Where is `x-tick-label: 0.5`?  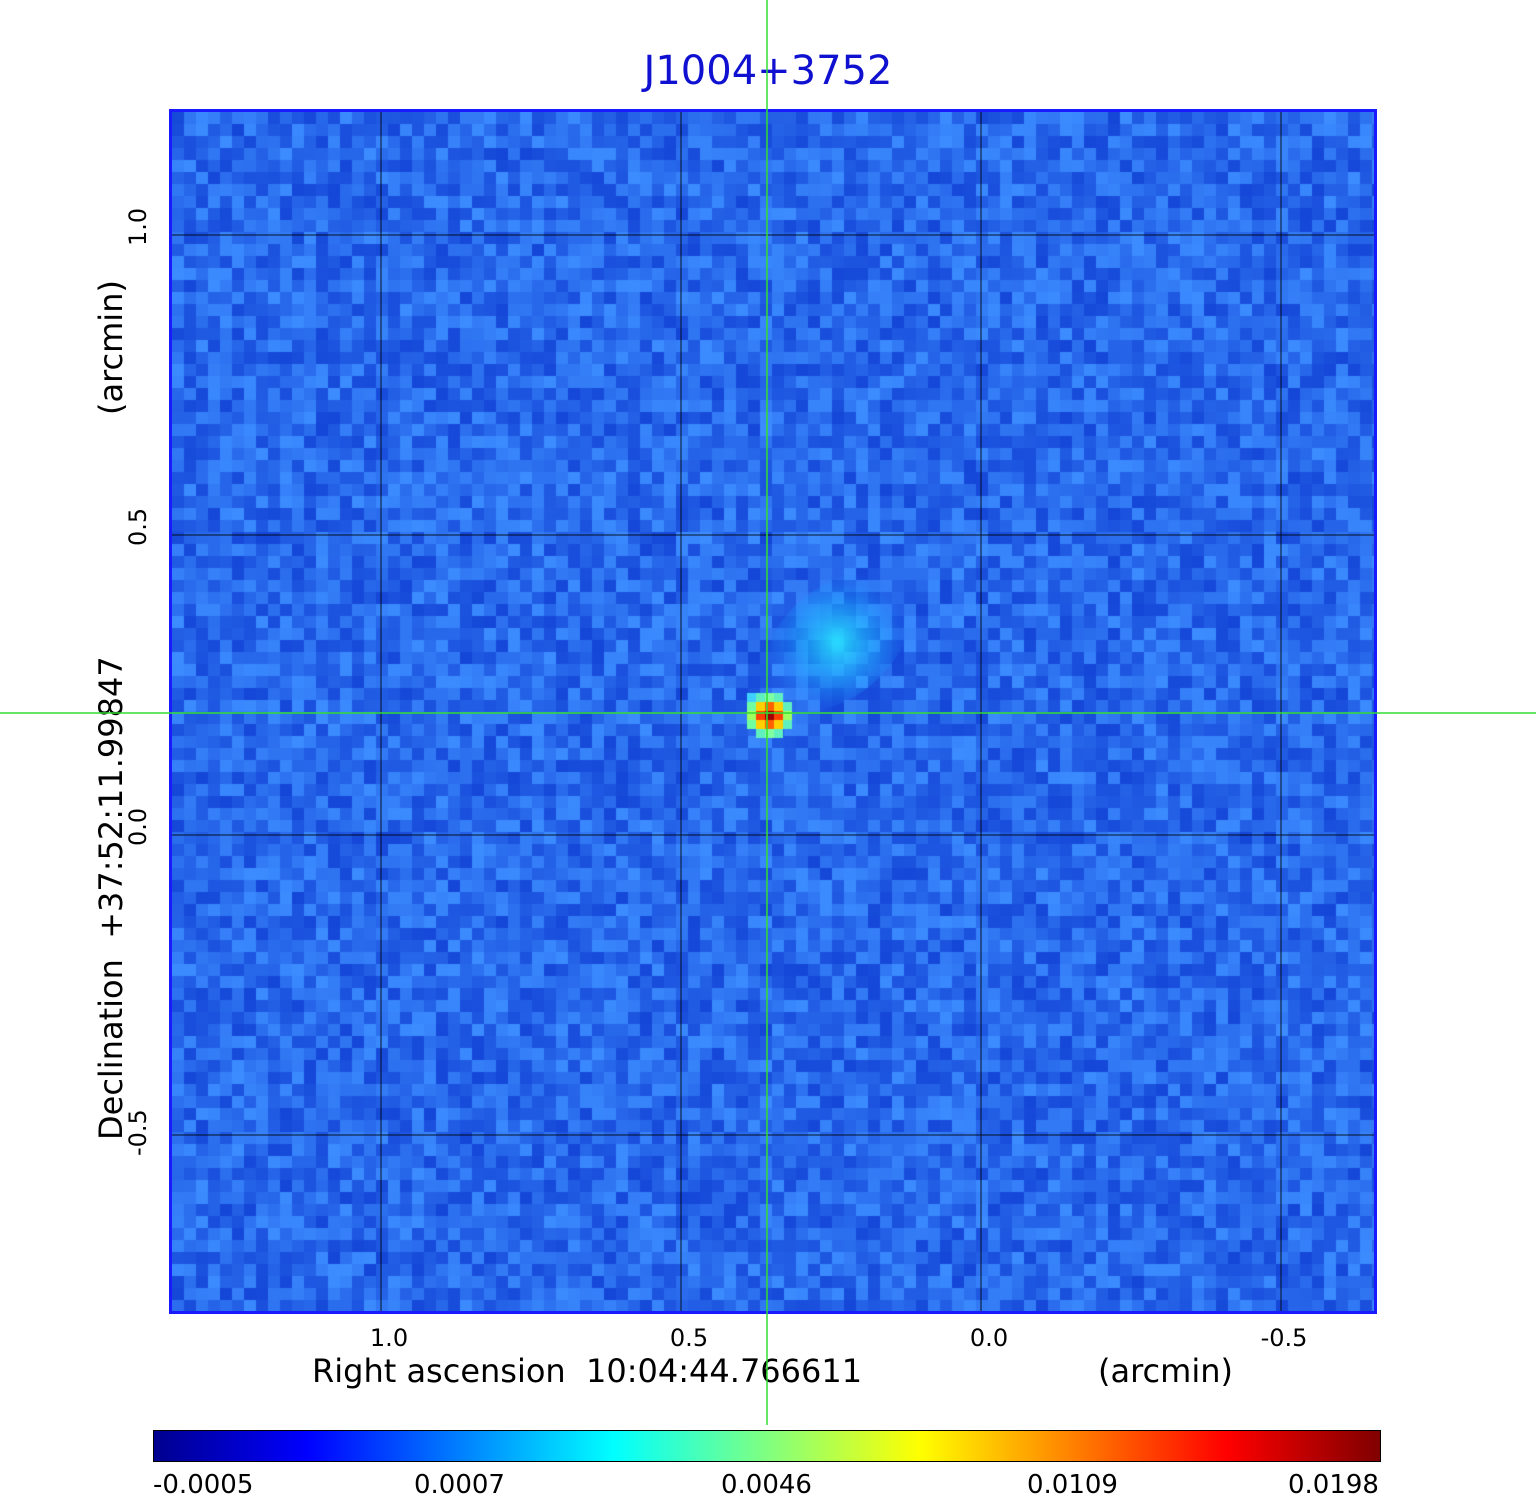 x-tick-label: 0.5 is located at coordinates (689, 1338).